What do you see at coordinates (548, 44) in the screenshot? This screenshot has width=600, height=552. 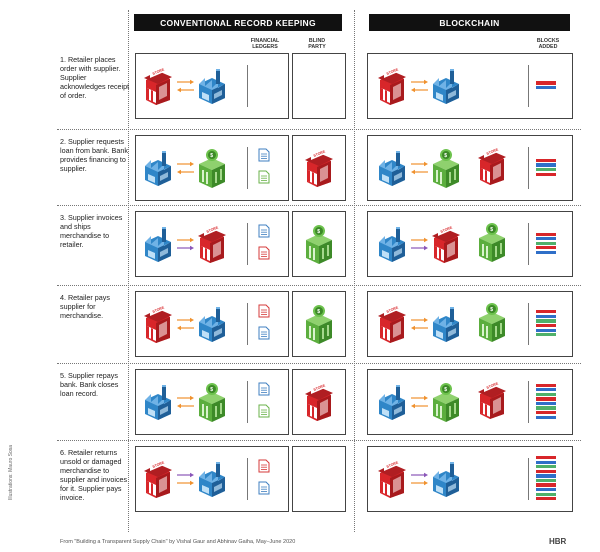 I see `blocks-added-label: BLOCKS ADDED` at bounding box center [548, 44].